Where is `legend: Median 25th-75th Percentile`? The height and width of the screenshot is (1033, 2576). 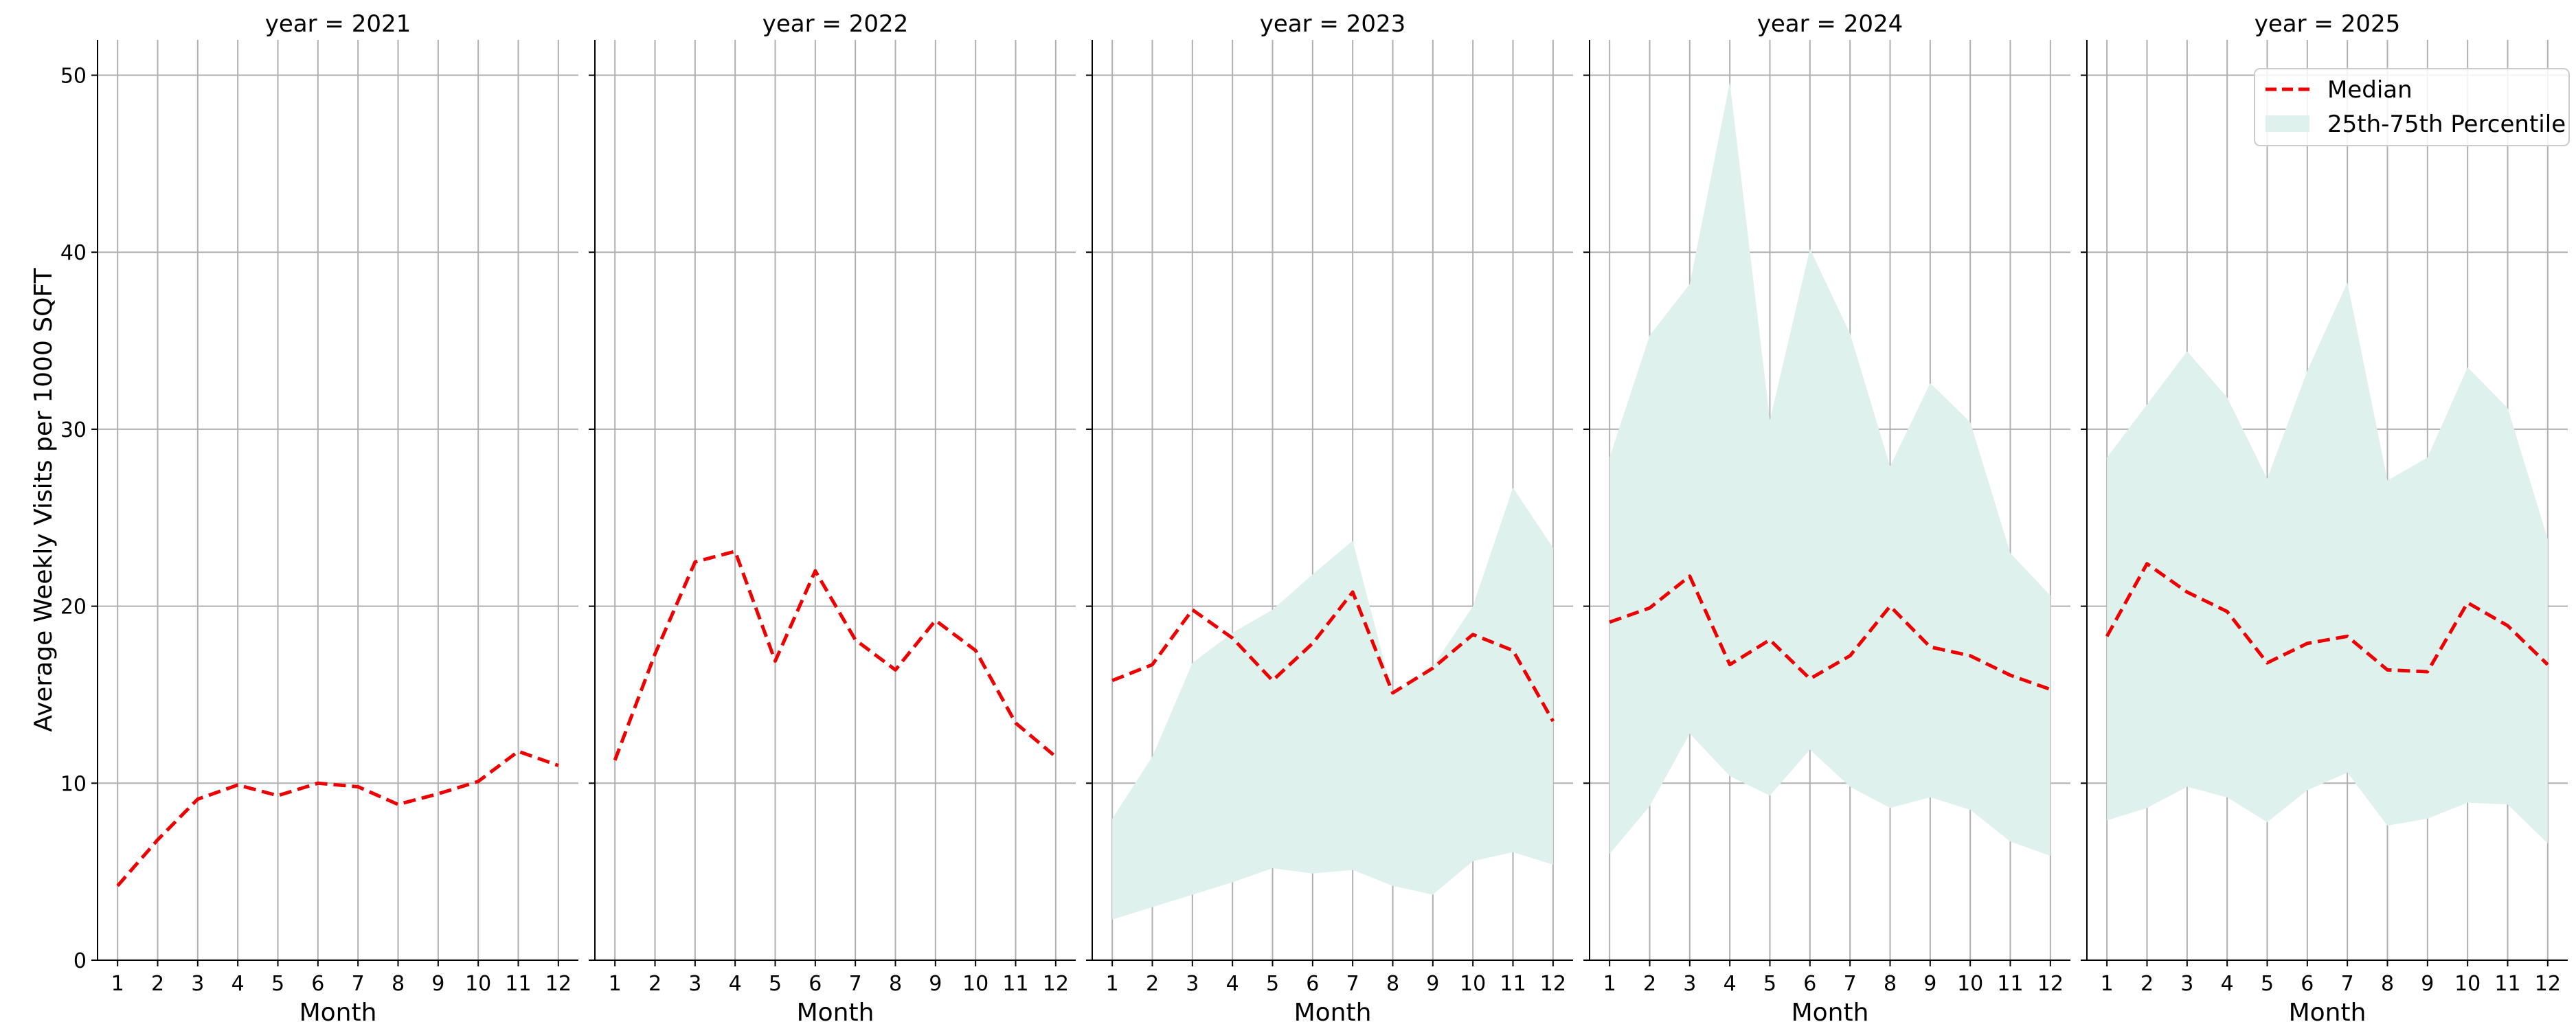 legend: Median 25th-75th Percentile is located at coordinates (2412, 107).